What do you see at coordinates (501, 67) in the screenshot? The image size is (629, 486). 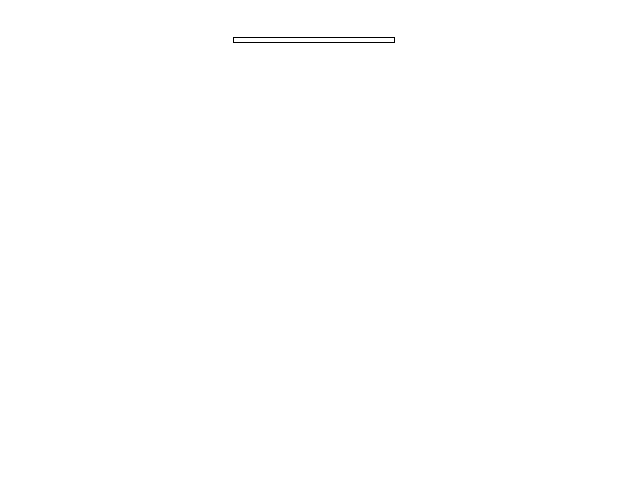 I see `hodograph` at bounding box center [501, 67].